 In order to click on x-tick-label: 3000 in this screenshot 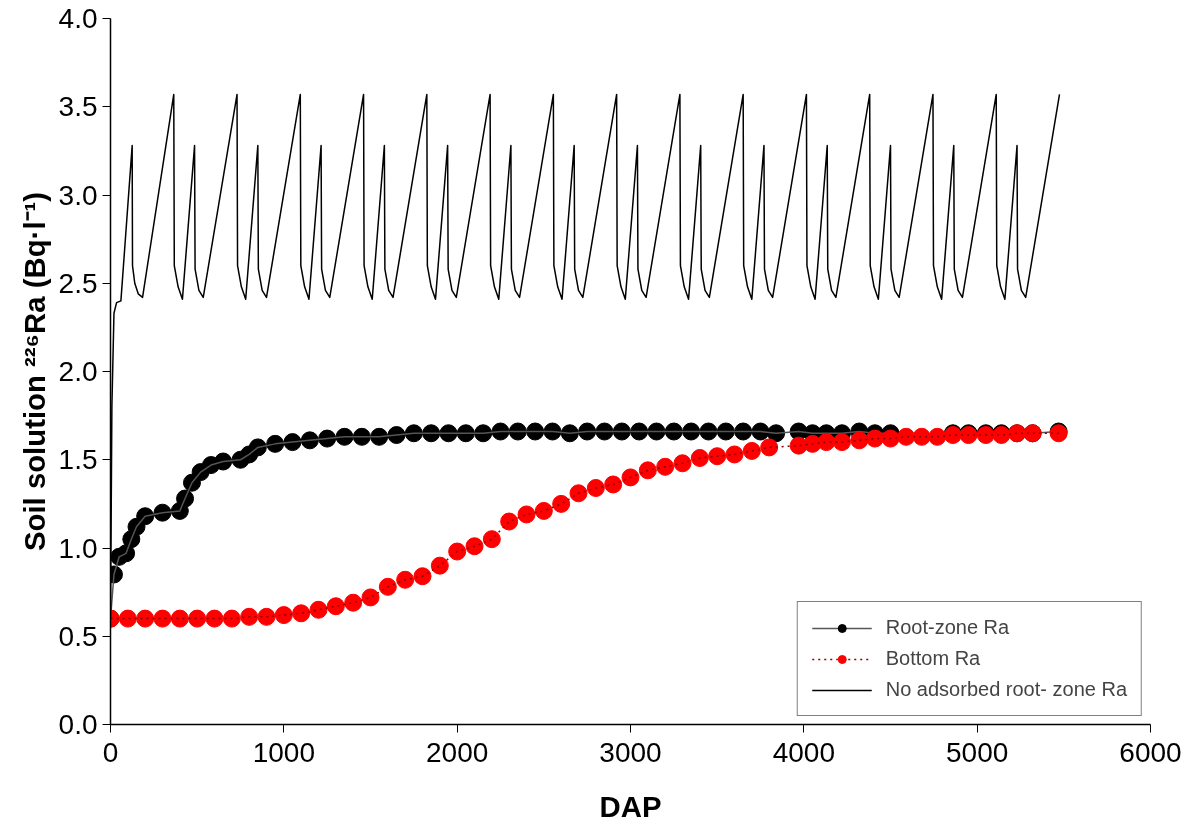, I will do `click(630, 752)`.